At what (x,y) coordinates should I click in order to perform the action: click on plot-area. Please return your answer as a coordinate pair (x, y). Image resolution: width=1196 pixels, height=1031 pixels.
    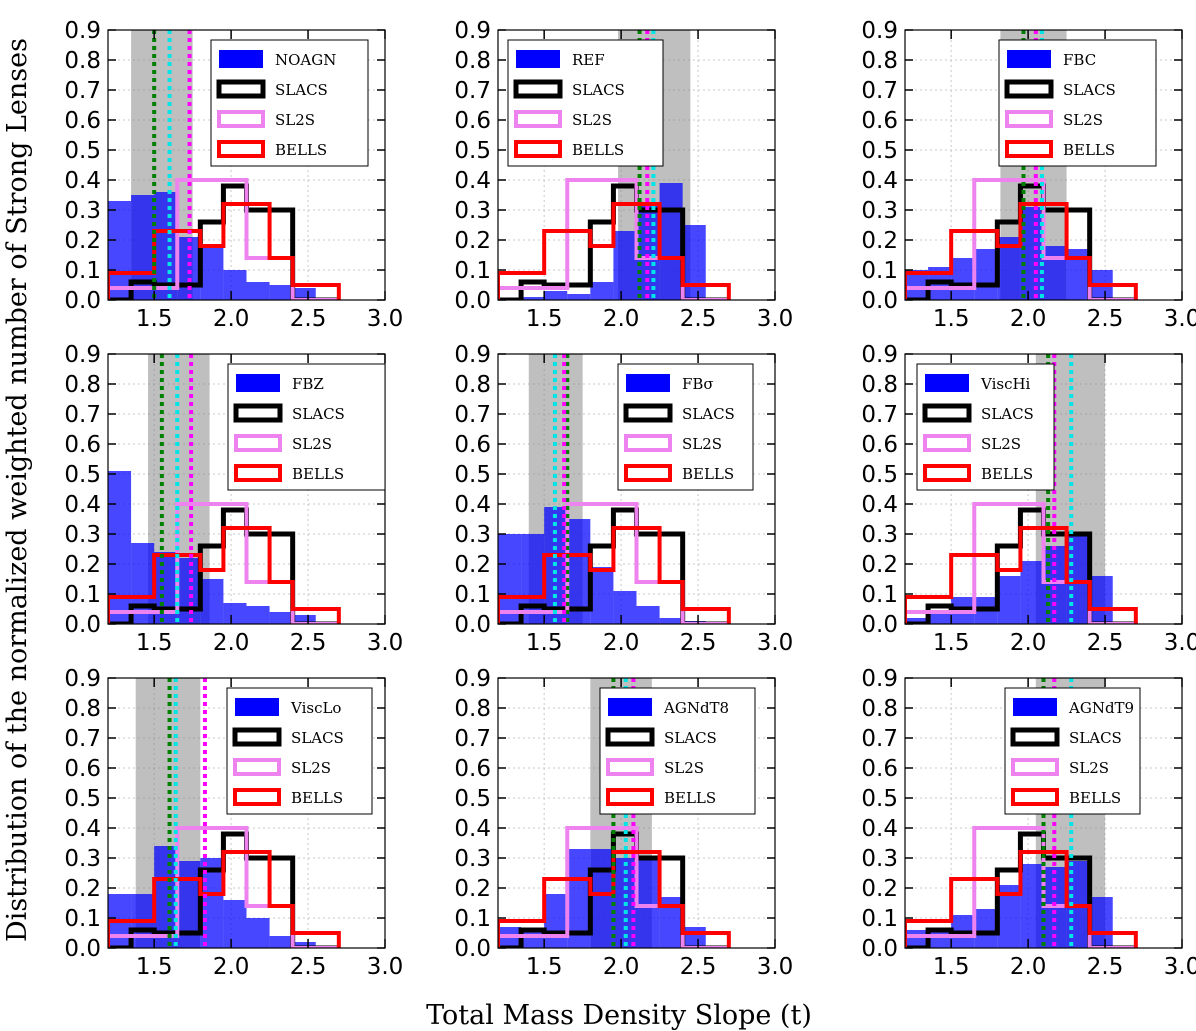
    Looking at the image, I should click on (246, 165).